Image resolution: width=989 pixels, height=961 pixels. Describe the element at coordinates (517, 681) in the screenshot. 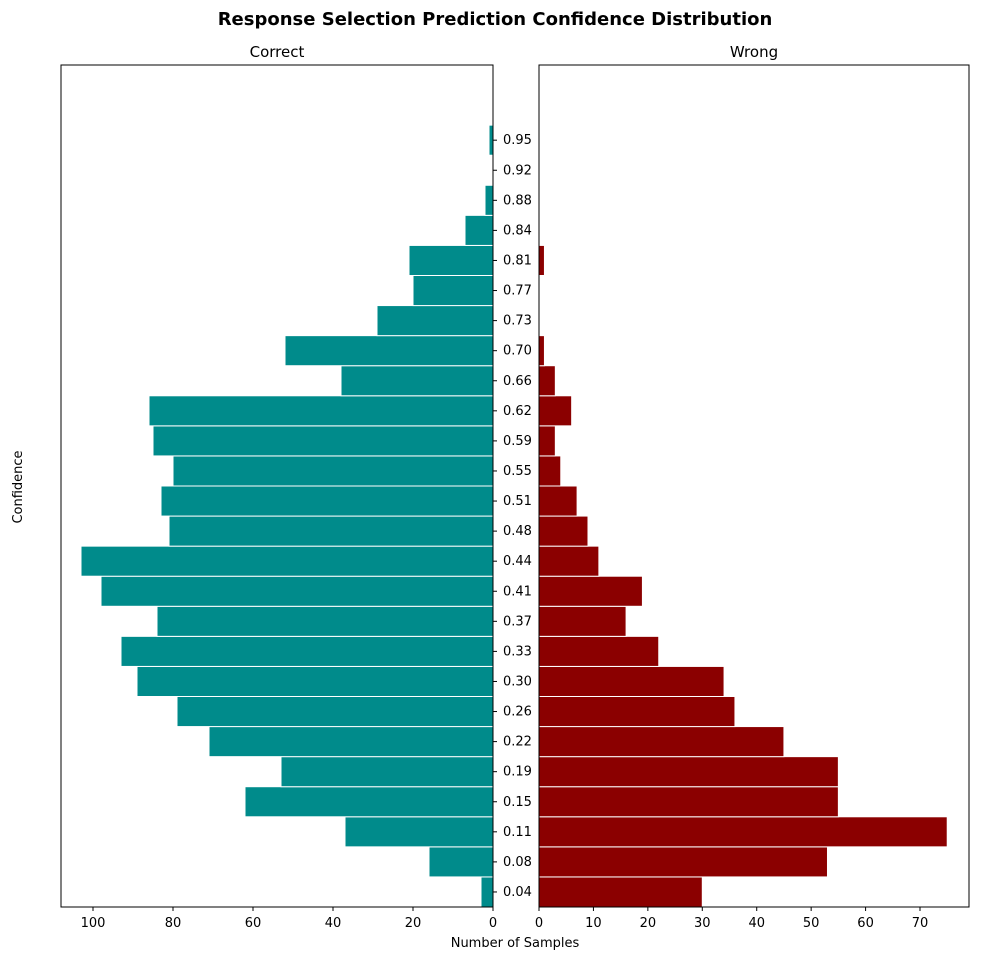

I see `y-tick-label-7: 0.30` at that location.